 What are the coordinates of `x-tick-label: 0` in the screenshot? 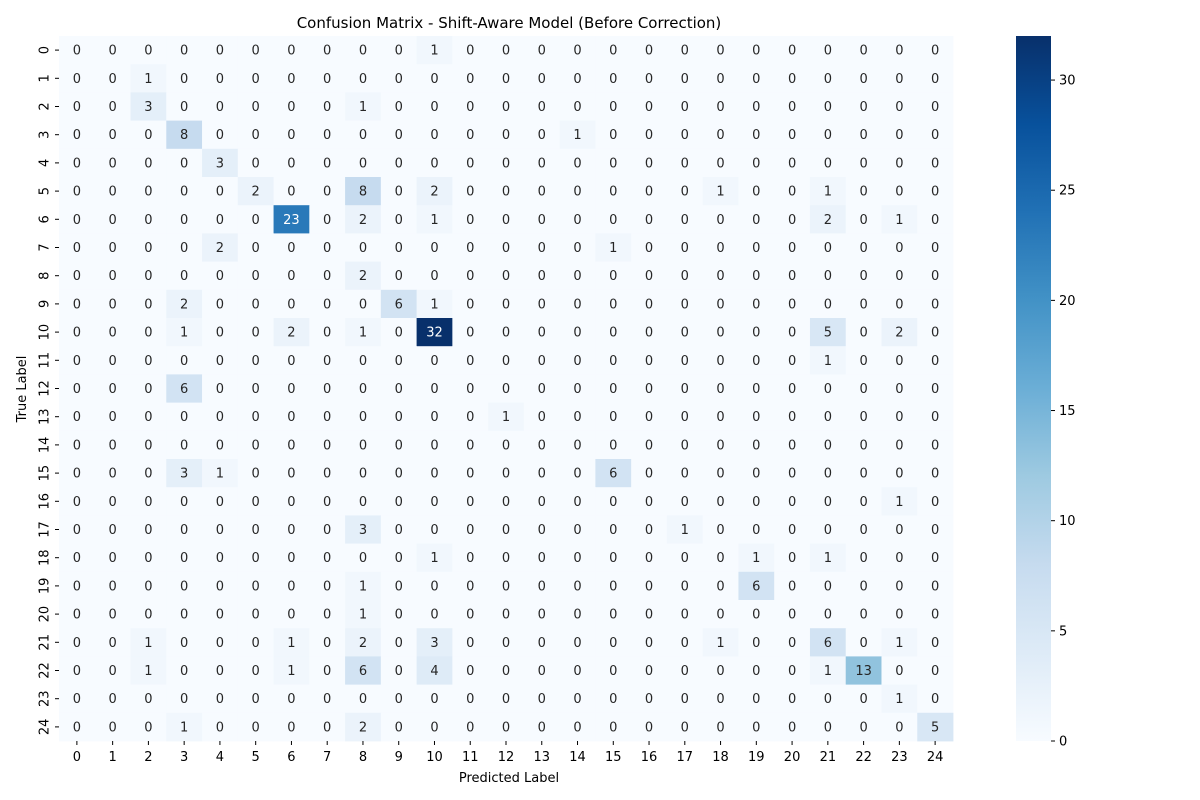 It's located at (77, 757).